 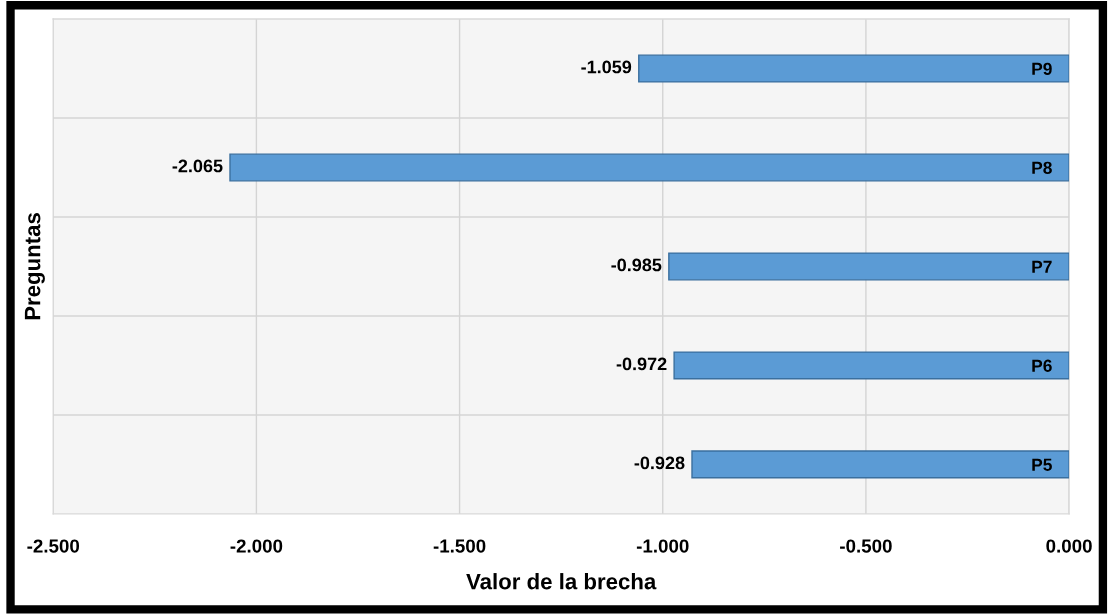 I want to click on y-axis-title: Preguntas, so click(x=34, y=266).